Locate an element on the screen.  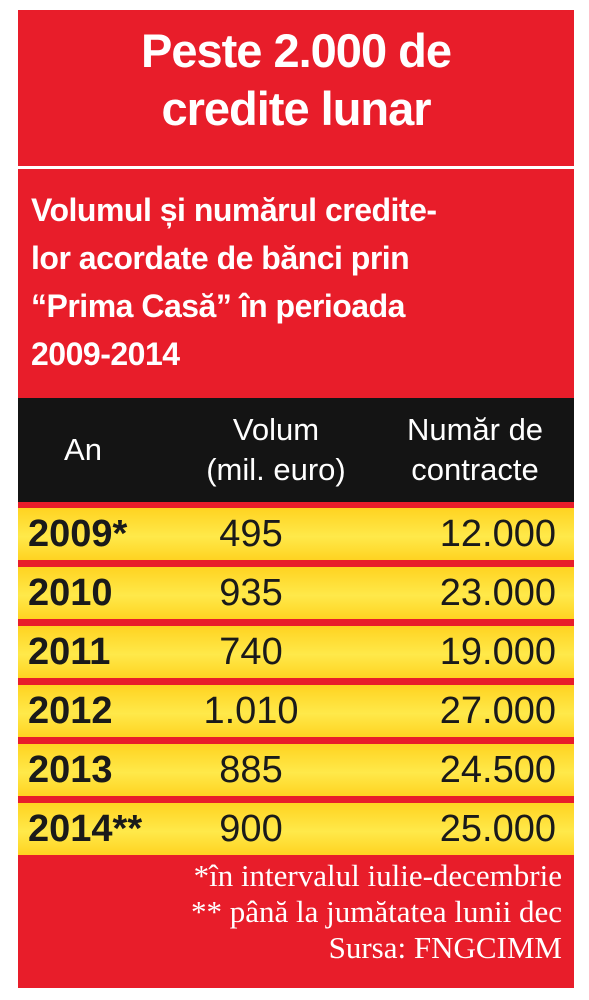
table-row: 2011 740 19.000 is located at coordinates (296, 652).